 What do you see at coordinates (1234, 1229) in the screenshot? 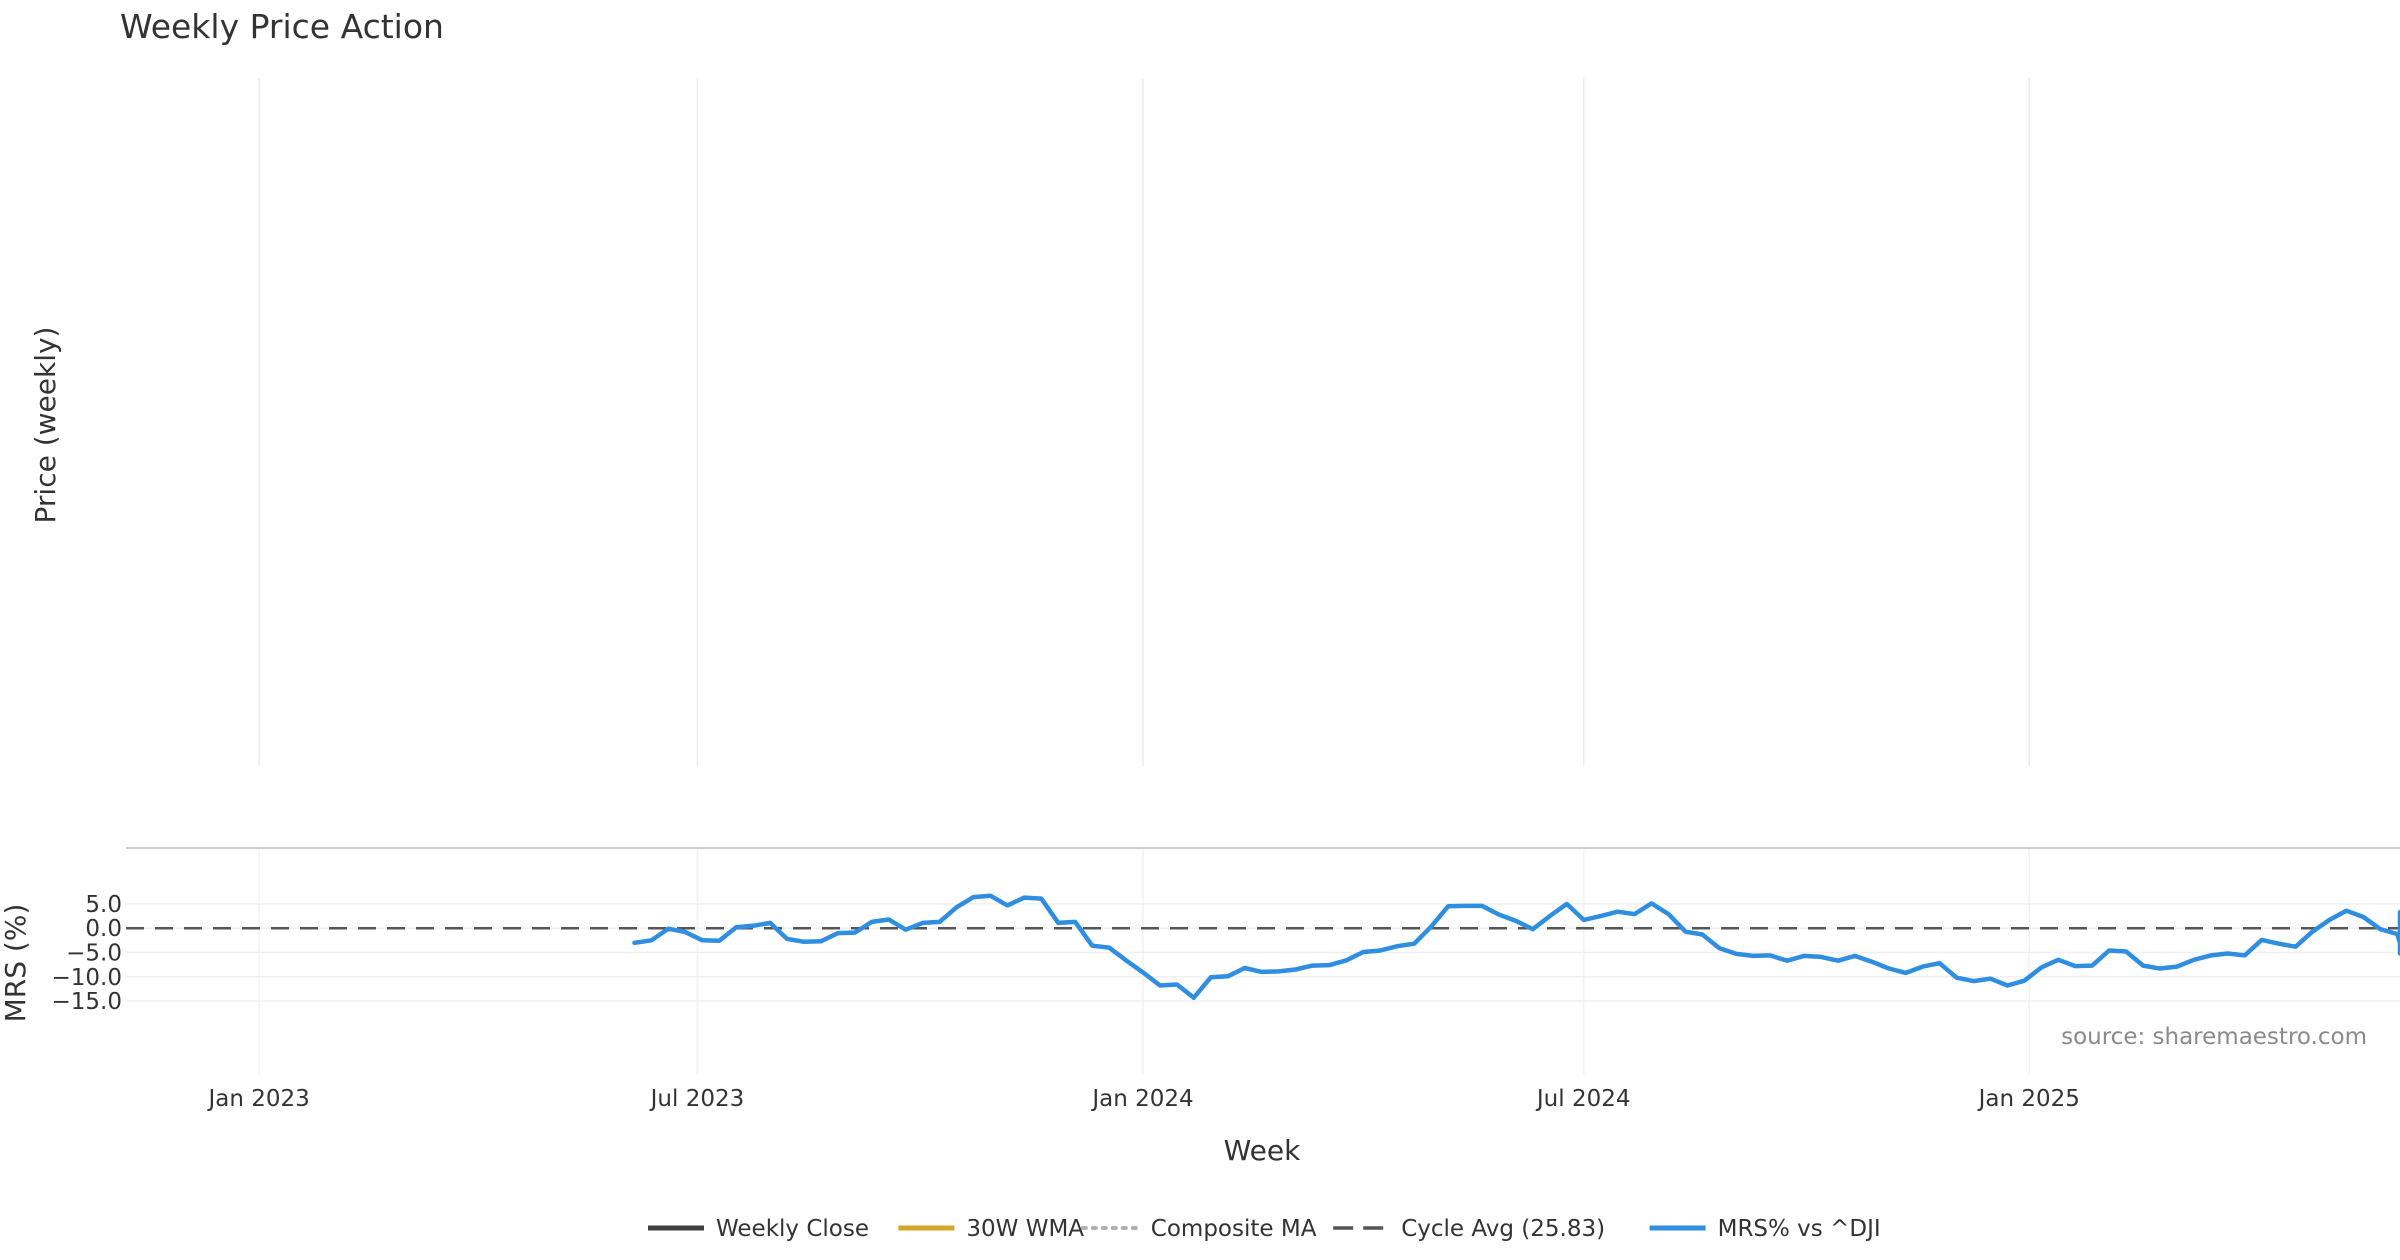
I see `legend-label: Composite MA` at bounding box center [1234, 1229].